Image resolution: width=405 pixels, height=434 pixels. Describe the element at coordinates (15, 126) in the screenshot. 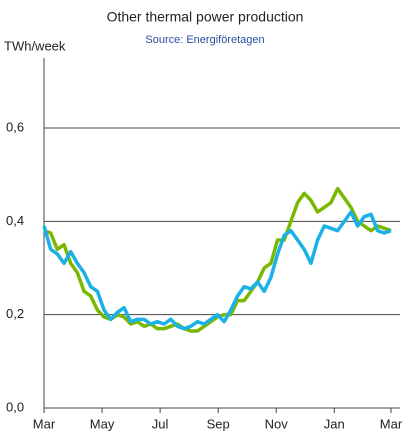

I see `y-tick-label: 0,6` at that location.